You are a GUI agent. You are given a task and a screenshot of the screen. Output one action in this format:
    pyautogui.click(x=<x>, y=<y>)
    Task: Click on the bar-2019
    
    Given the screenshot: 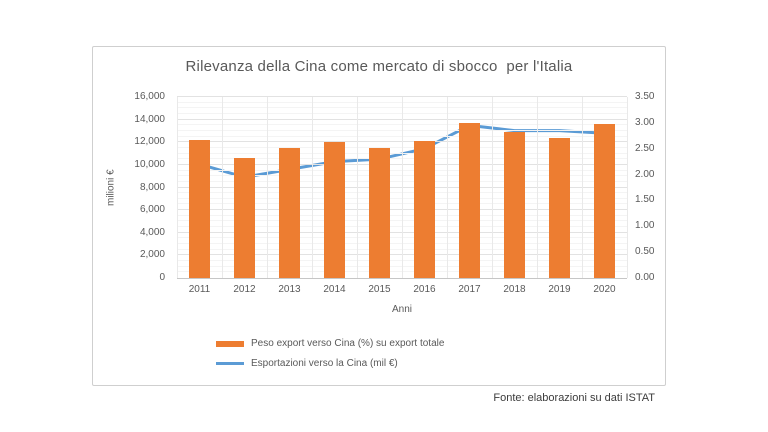 What is the action you would take?
    pyautogui.click(x=559, y=207)
    